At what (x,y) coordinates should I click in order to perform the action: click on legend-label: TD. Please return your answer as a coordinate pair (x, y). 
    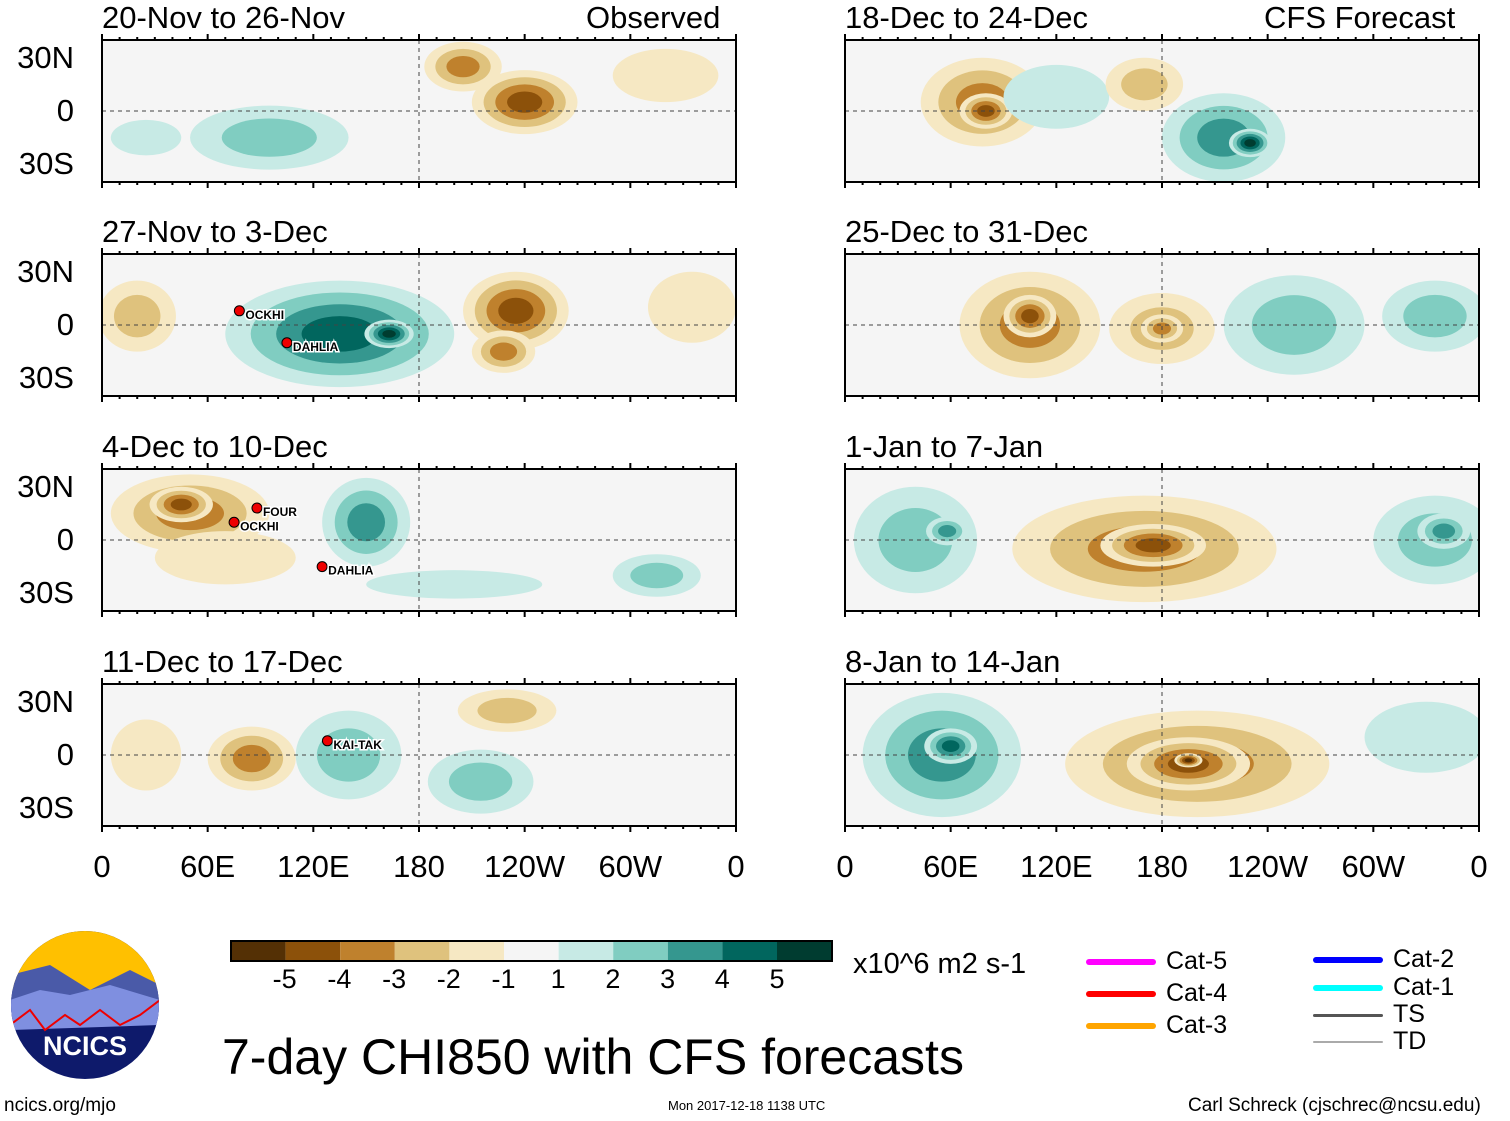
    Looking at the image, I should click on (1410, 1041).